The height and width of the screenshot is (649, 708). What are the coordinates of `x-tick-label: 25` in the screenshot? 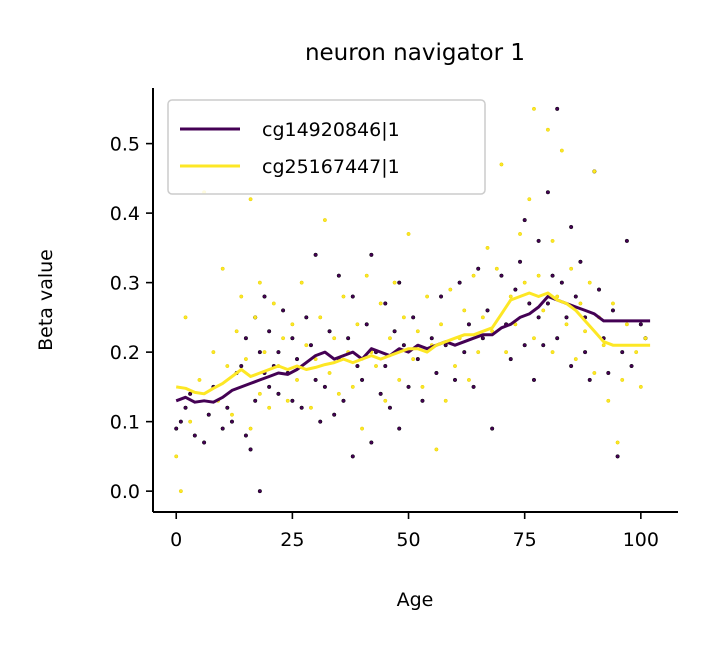 It's located at (292, 540).